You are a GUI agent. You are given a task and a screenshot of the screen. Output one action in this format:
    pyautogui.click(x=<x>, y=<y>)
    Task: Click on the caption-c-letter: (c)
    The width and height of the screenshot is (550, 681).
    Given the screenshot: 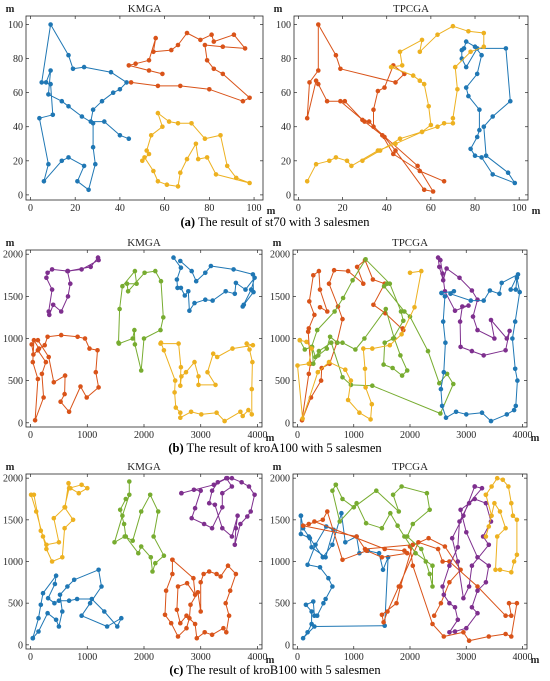 What is the action you would take?
    pyautogui.click(x=176, y=670)
    